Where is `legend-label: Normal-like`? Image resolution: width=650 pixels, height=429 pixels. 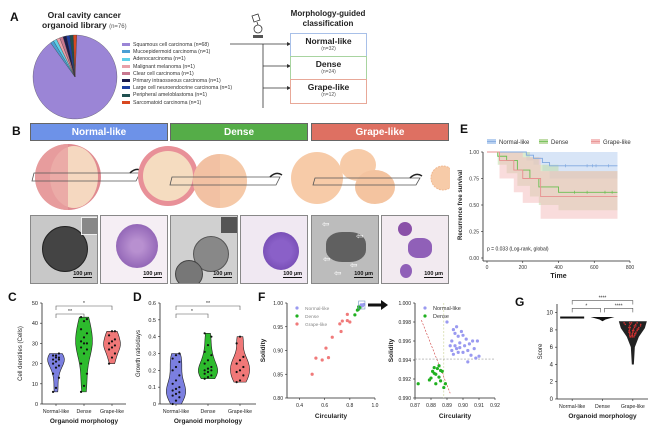
legend-label: Normal-like is located at coordinates (514, 143).